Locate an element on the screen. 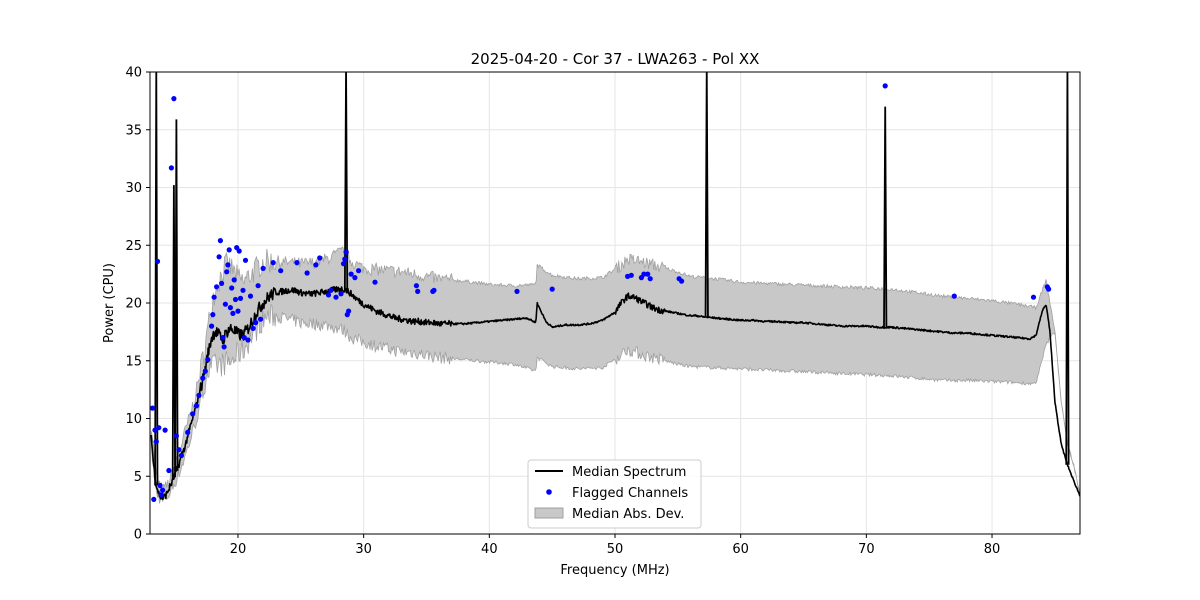 This screenshot has height=600, width=1200. x-tick-label: 80 is located at coordinates (992, 549).